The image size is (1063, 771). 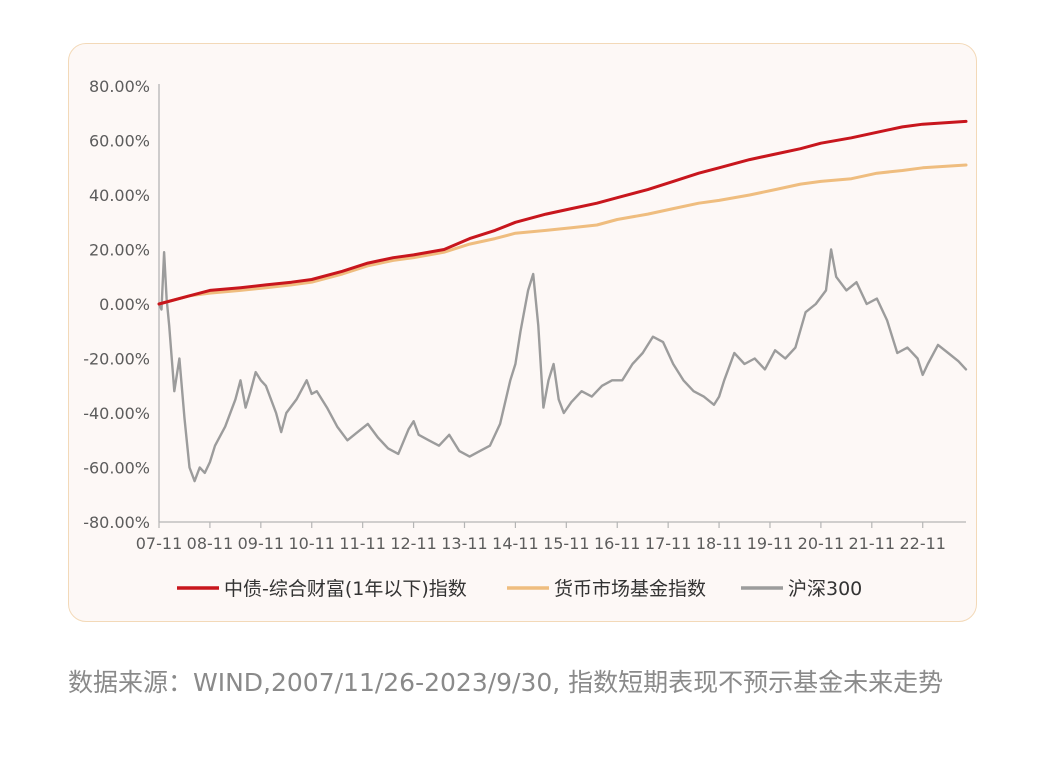 I want to click on y-tick-label: 20.00%, so click(x=119, y=250).